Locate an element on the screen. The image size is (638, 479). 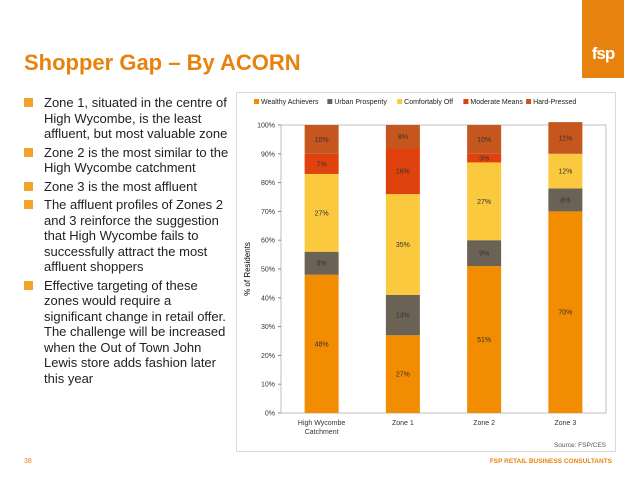
y-tick-label: 90% is located at coordinates (268, 154).